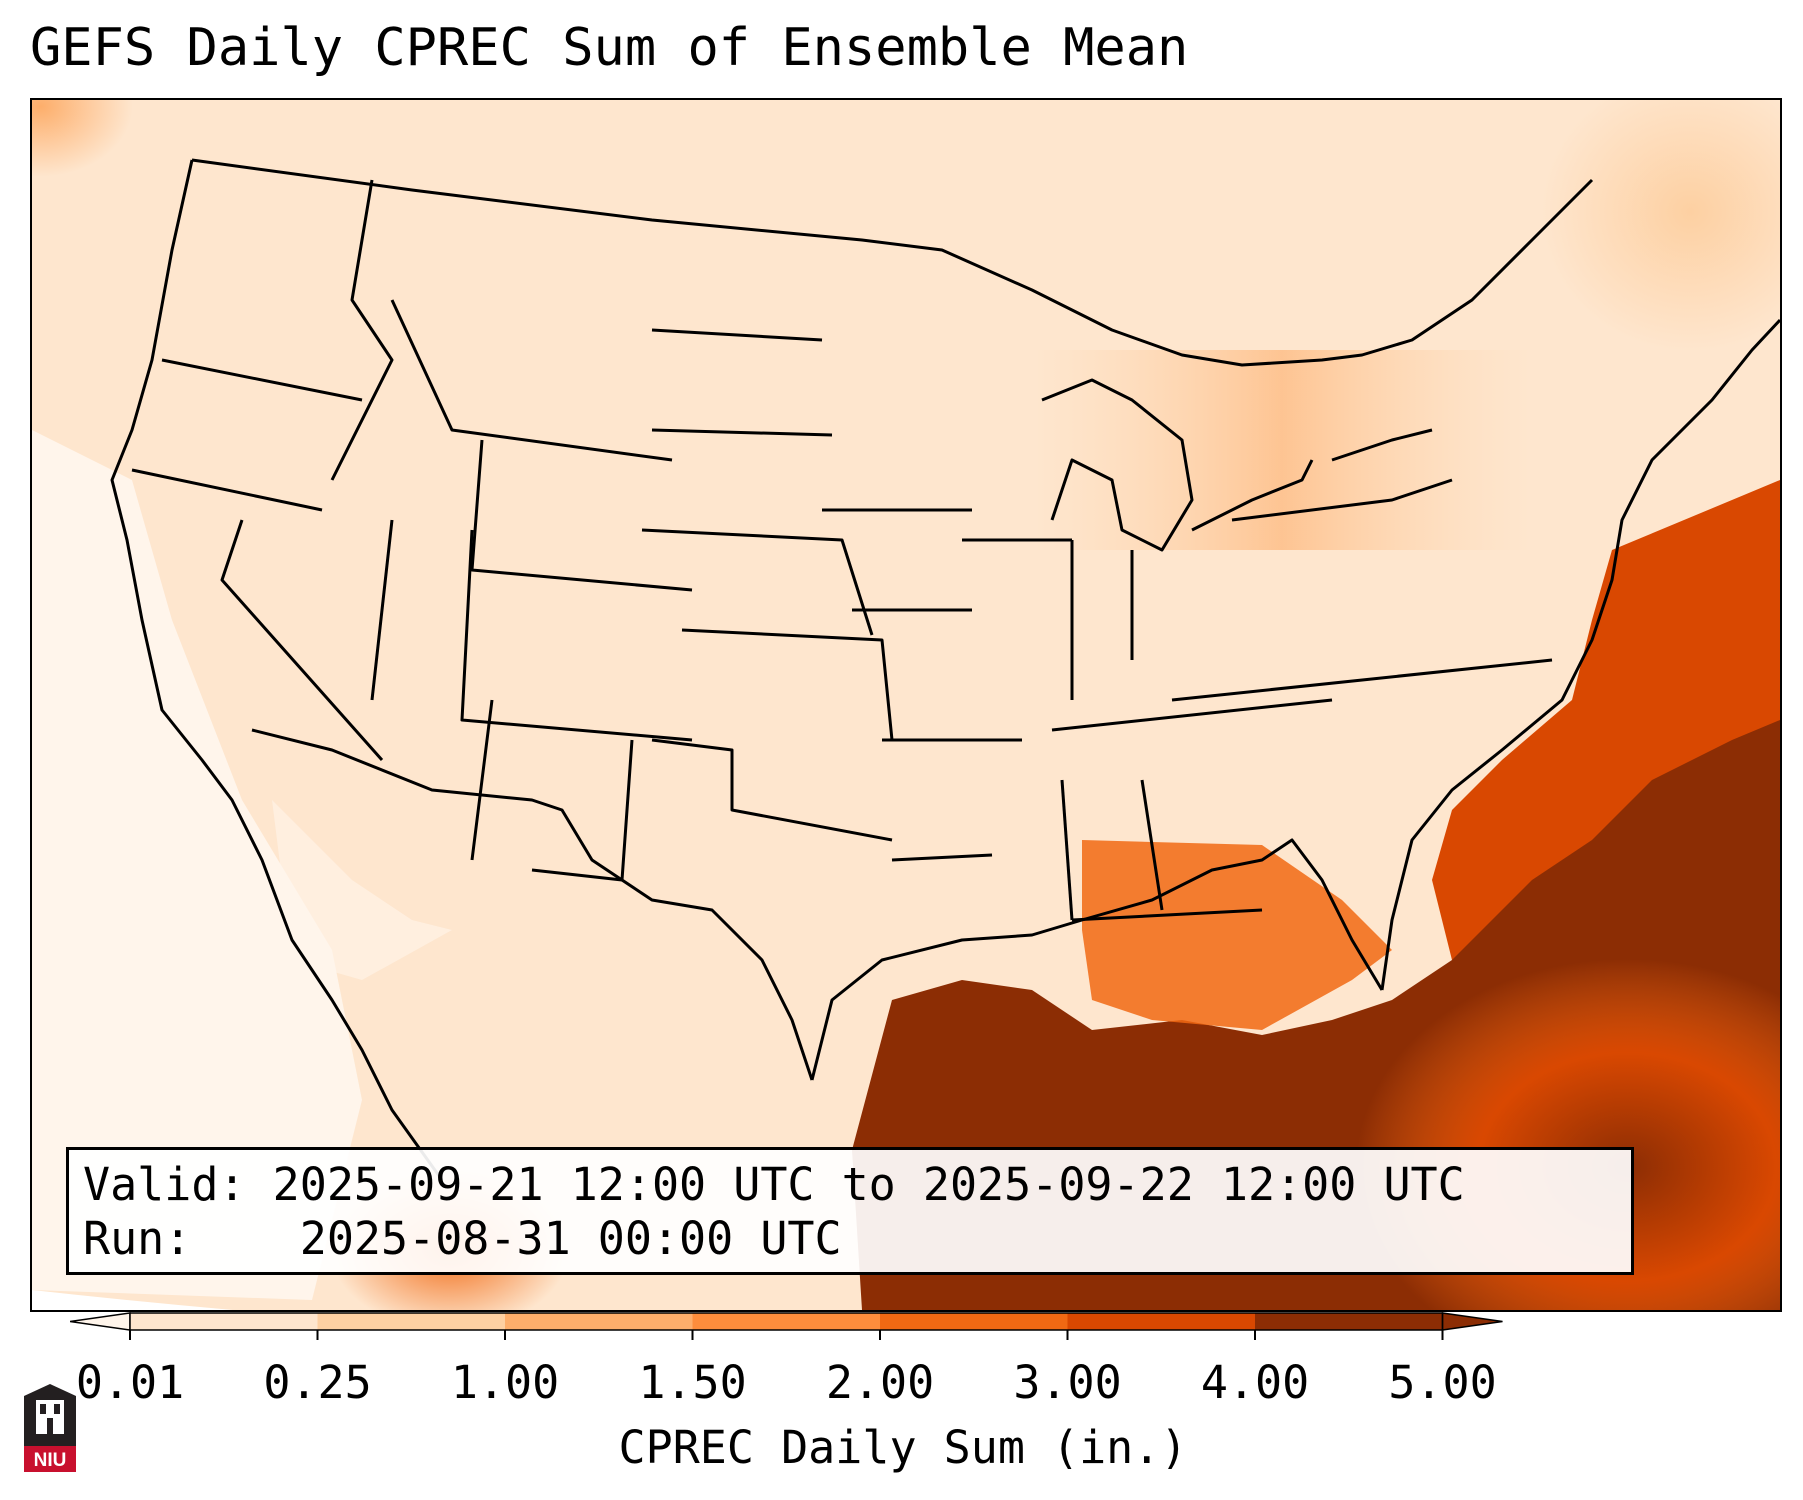 The height and width of the screenshot is (1500, 1803). What do you see at coordinates (531, 380) in the screenshot?
I see `line-mt-wy` at bounding box center [531, 380].